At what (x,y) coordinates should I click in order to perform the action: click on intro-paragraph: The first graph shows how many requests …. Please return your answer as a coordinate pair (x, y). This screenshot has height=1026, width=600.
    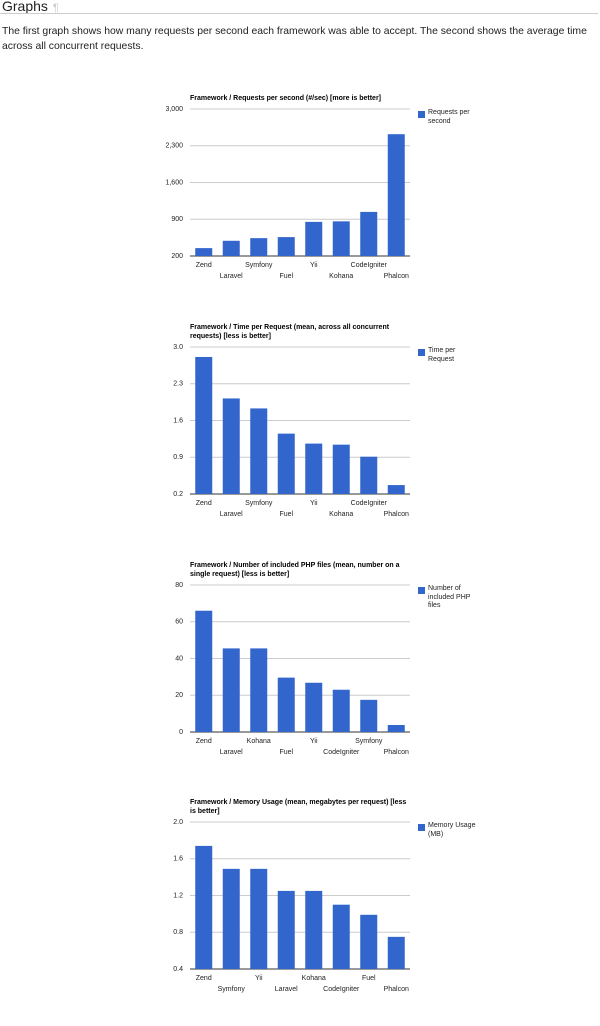
    Looking at the image, I should click on (294, 39).